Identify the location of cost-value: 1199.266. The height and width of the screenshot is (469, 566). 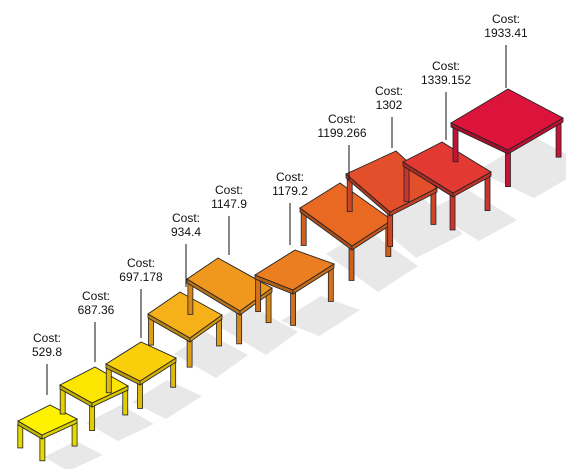
(341, 133).